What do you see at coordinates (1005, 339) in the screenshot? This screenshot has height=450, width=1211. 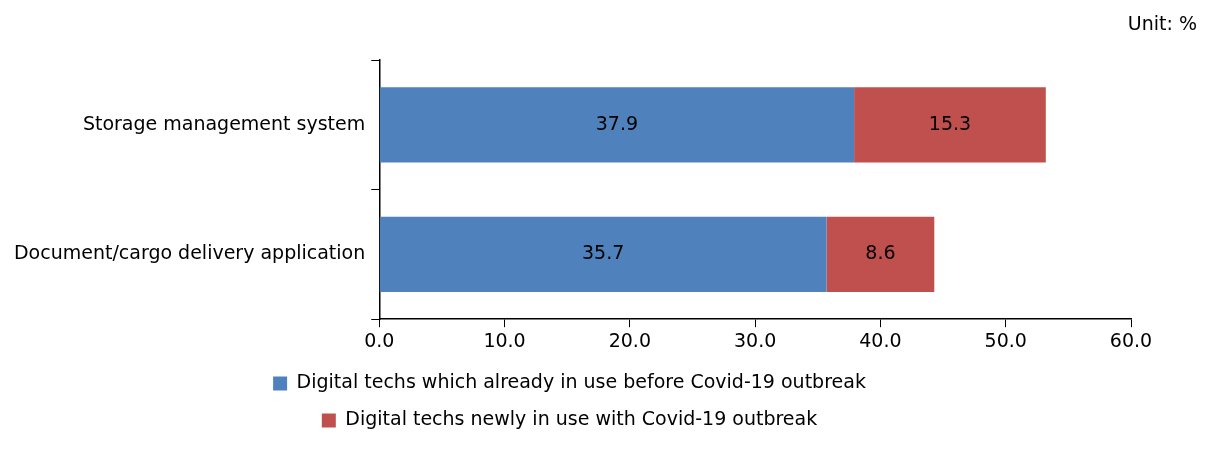 I see `x-tick-label: 50.0` at bounding box center [1005, 339].